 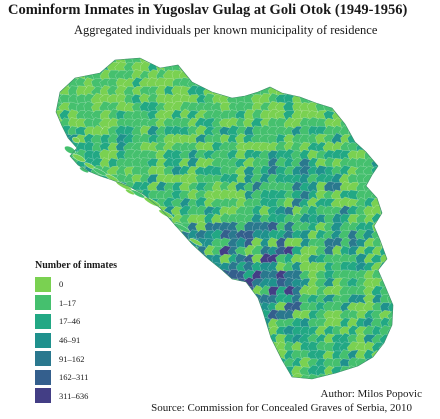 I want to click on coastal-islands, so click(x=133, y=191).